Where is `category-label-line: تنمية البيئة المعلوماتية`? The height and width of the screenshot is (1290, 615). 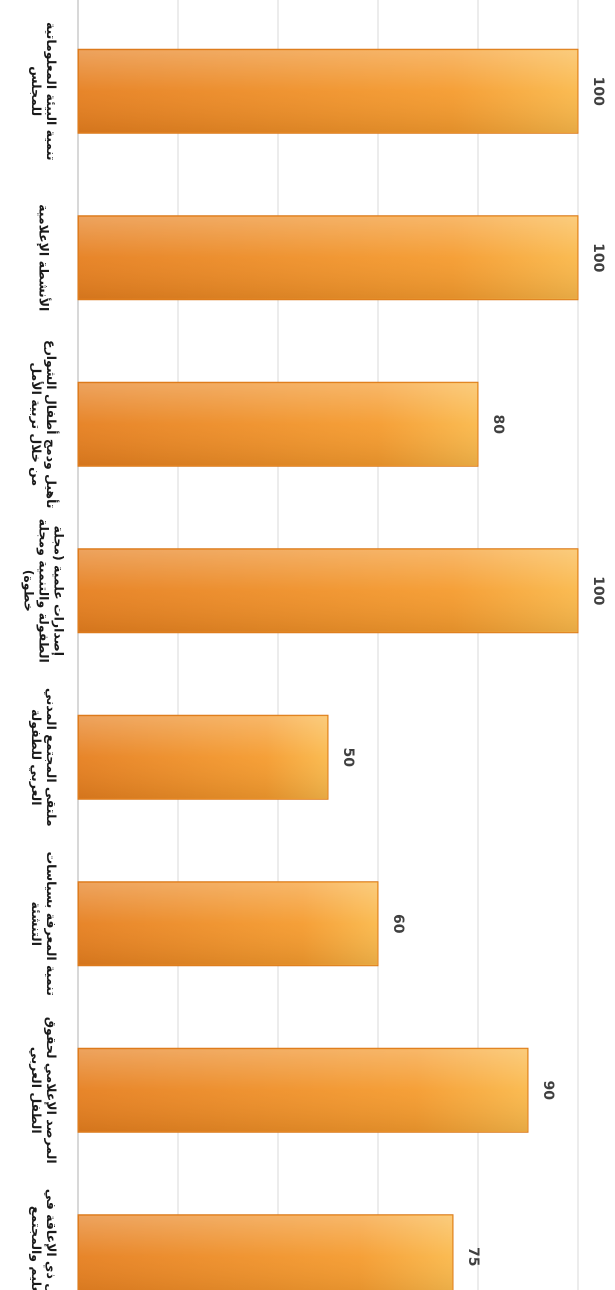 category-label-line: تنمية البيئة المعلوماتية is located at coordinates (51, 91).